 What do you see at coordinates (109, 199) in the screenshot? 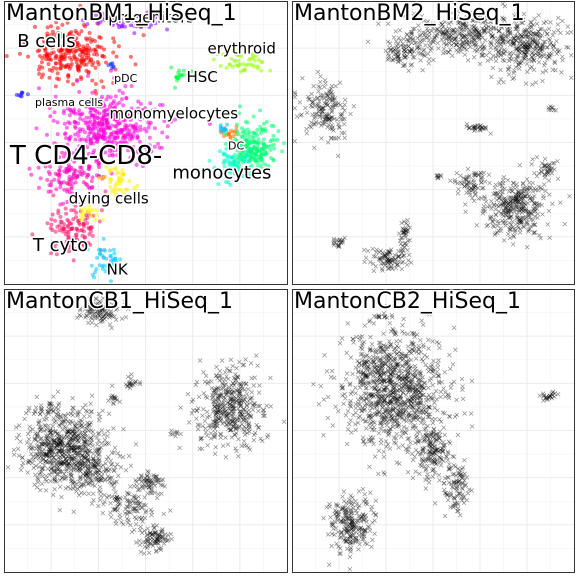
I see `cluster-label: dying cells` at bounding box center [109, 199].